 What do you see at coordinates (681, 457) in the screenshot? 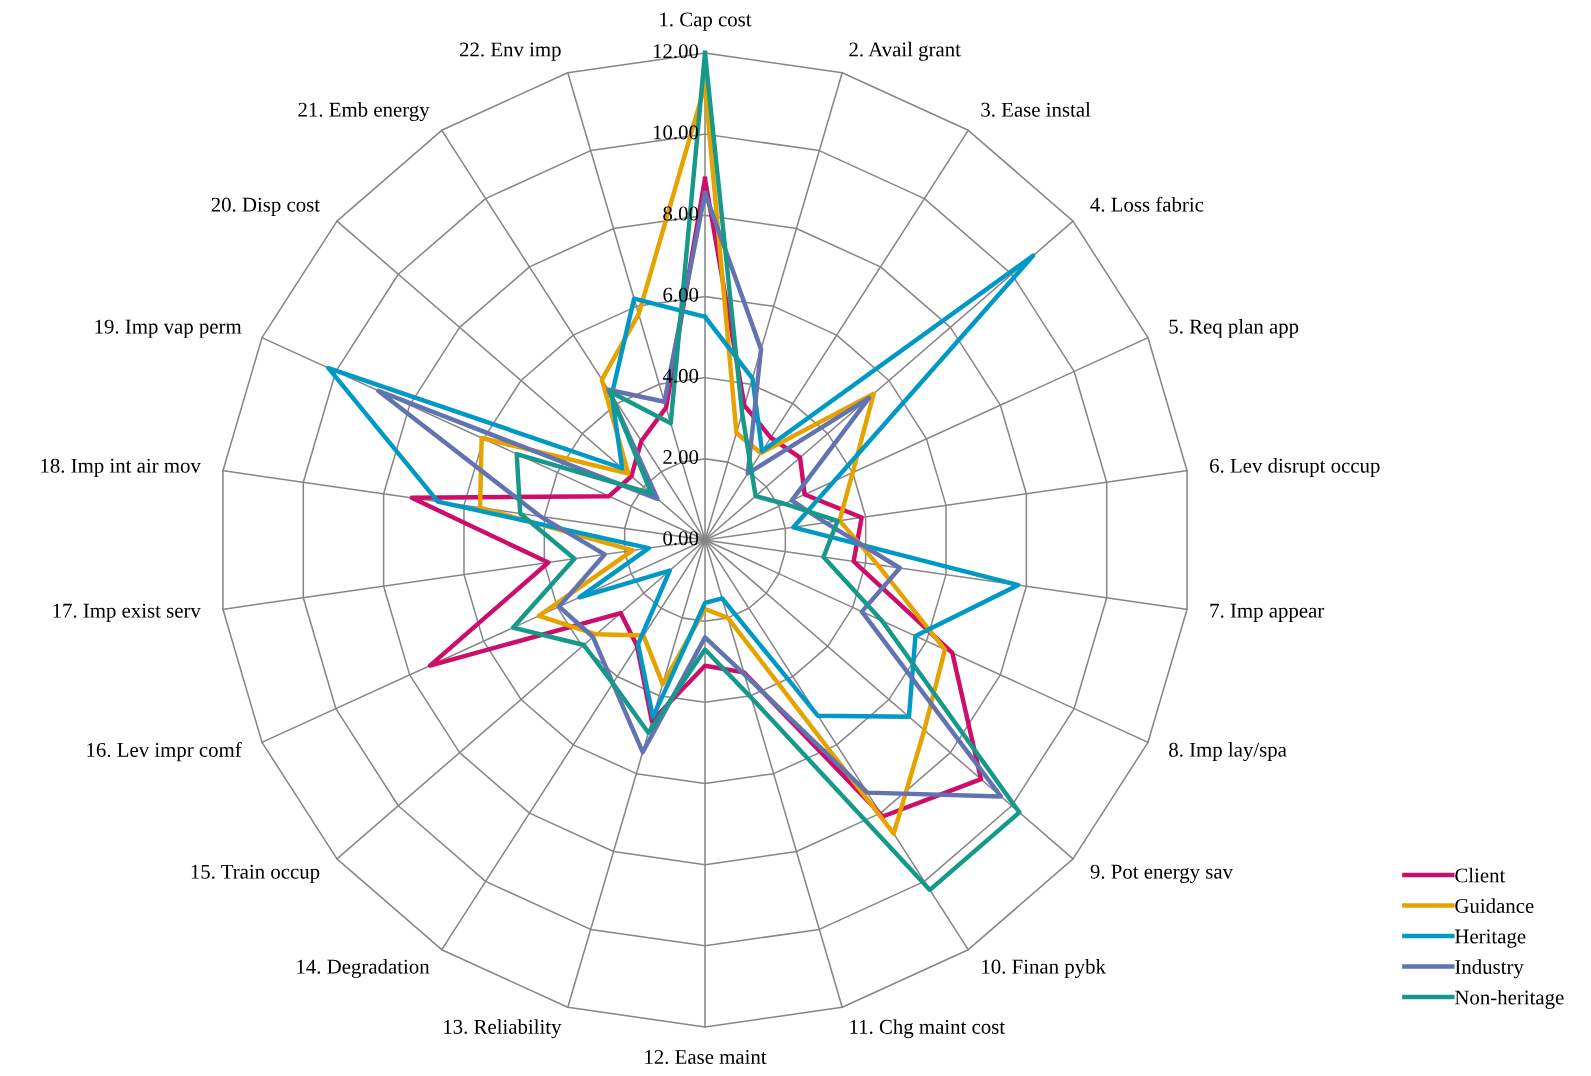
I see `y-tick-label: 2.00` at bounding box center [681, 457].